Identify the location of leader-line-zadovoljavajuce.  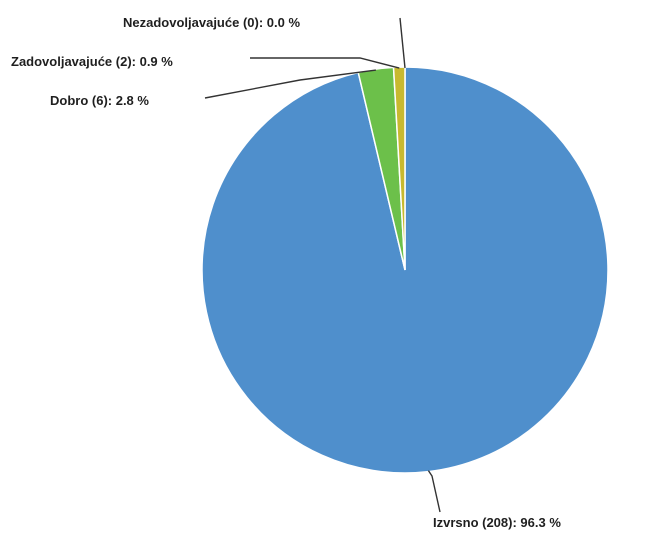
(325, 63).